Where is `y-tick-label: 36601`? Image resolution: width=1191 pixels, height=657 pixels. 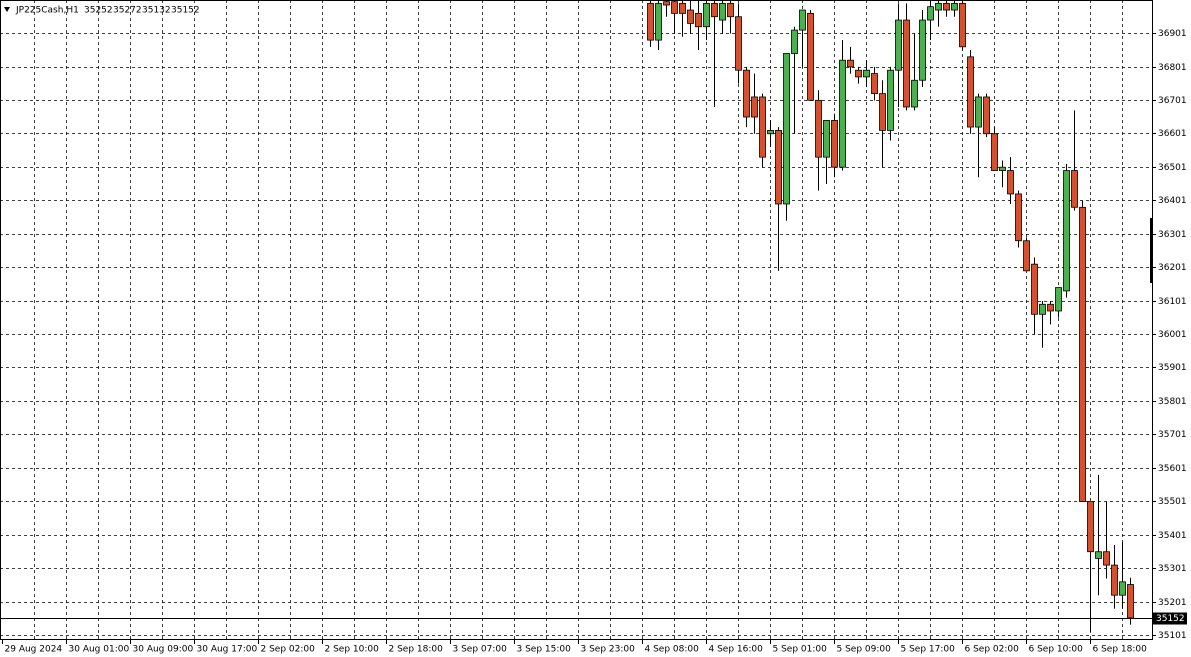 y-tick-label: 36601 is located at coordinates (1172, 134).